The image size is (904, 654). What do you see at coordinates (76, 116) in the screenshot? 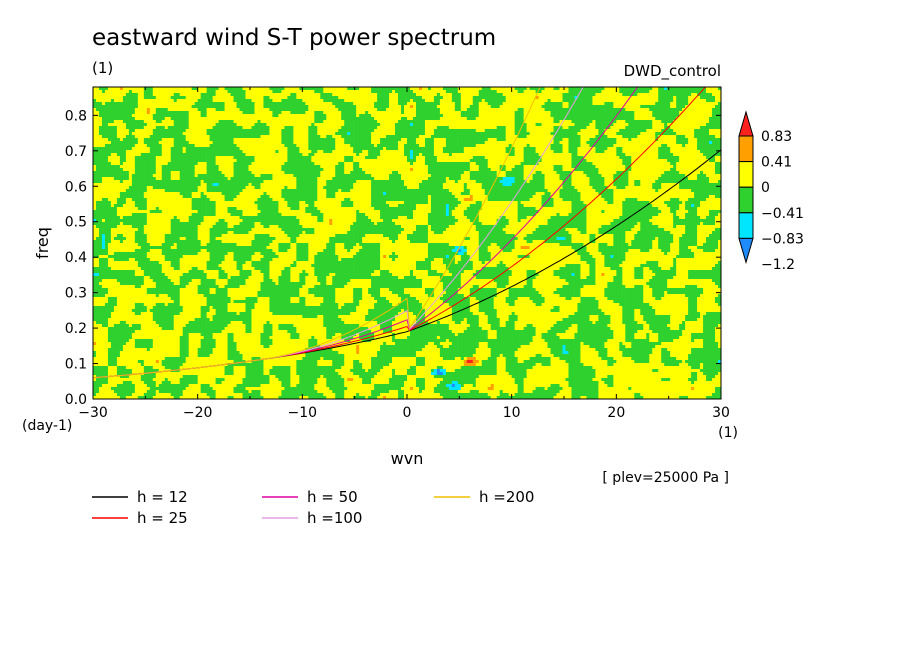
I see `y-tick-label: 0.8` at bounding box center [76, 116].